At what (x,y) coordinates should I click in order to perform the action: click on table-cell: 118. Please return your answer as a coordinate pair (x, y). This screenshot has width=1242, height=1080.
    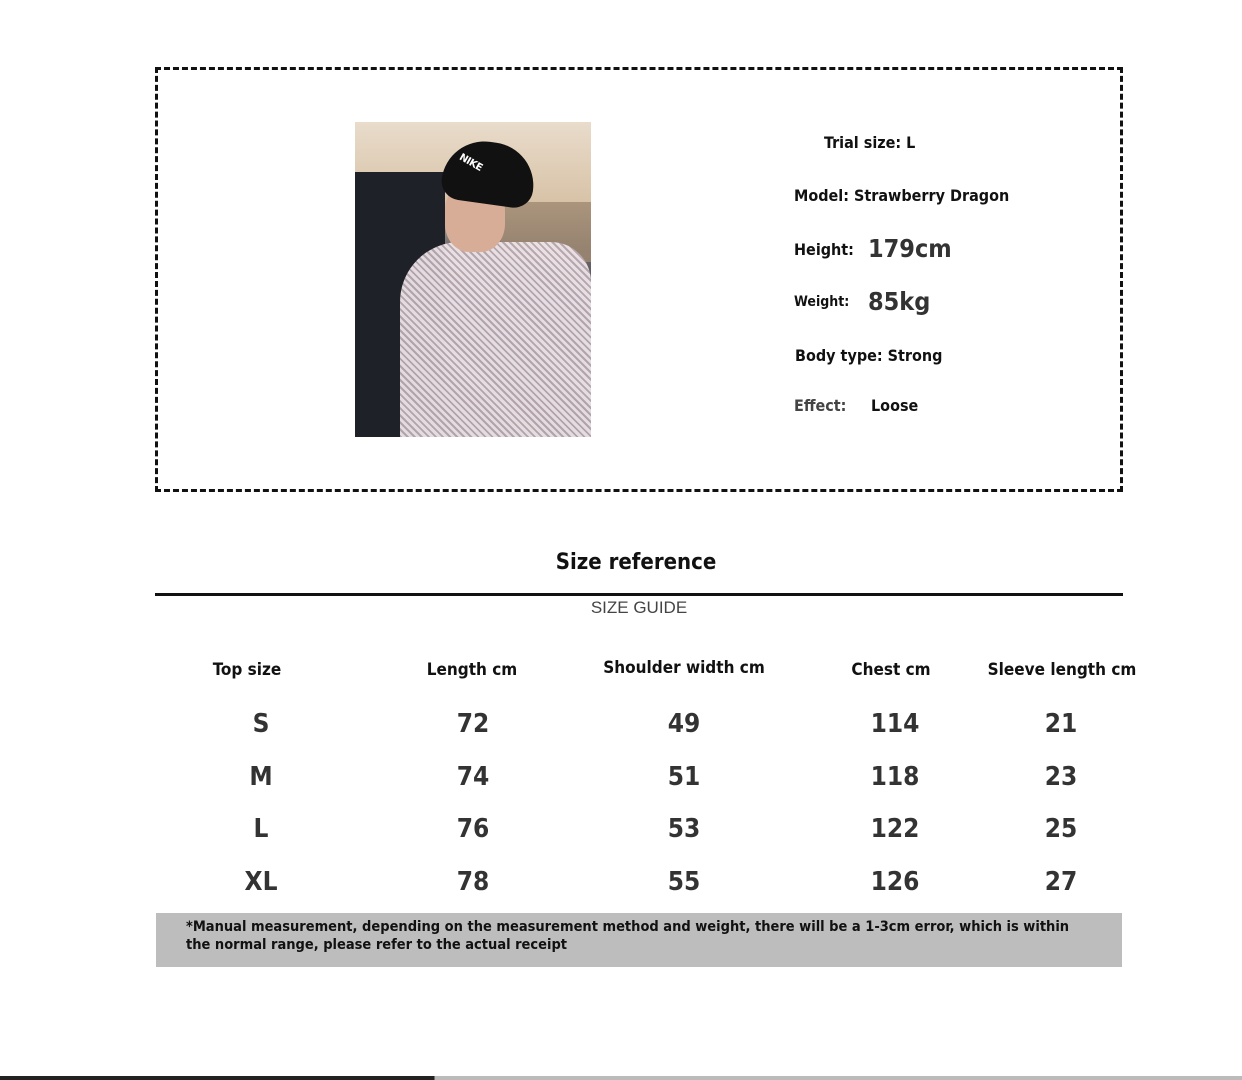
    Looking at the image, I should click on (895, 777).